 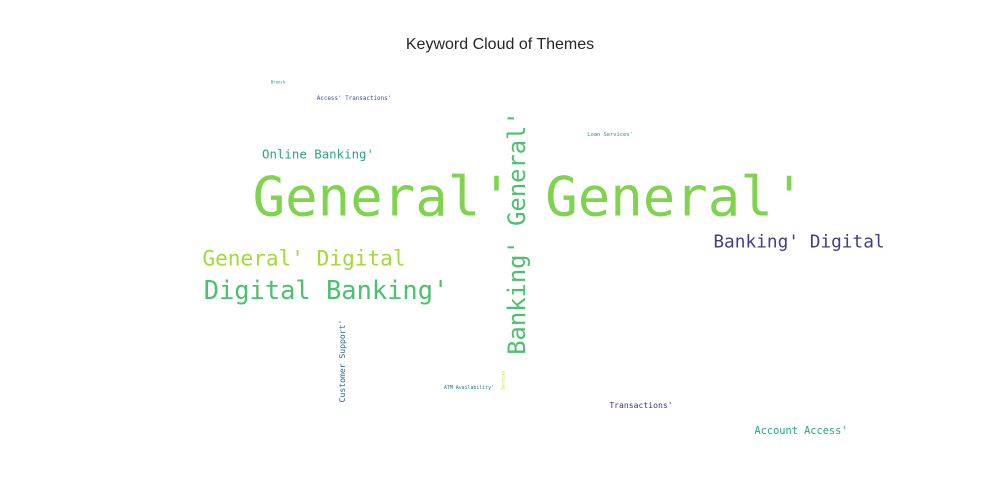 I want to click on cloud-word: Account Access', so click(x=801, y=431).